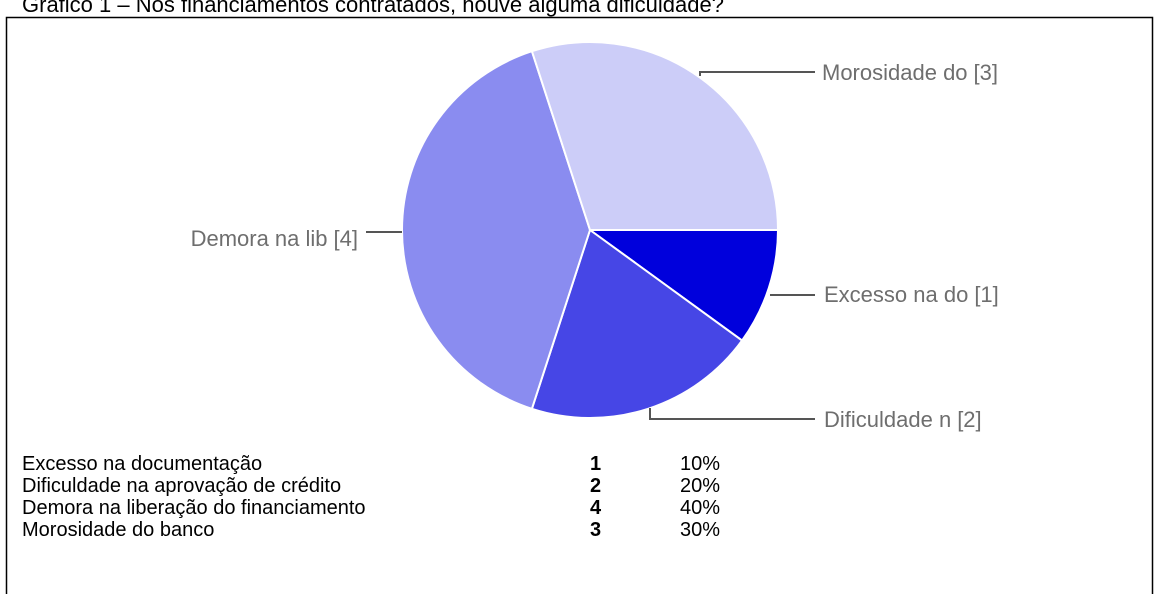  I want to click on table-percent: 10%, so click(700, 464).